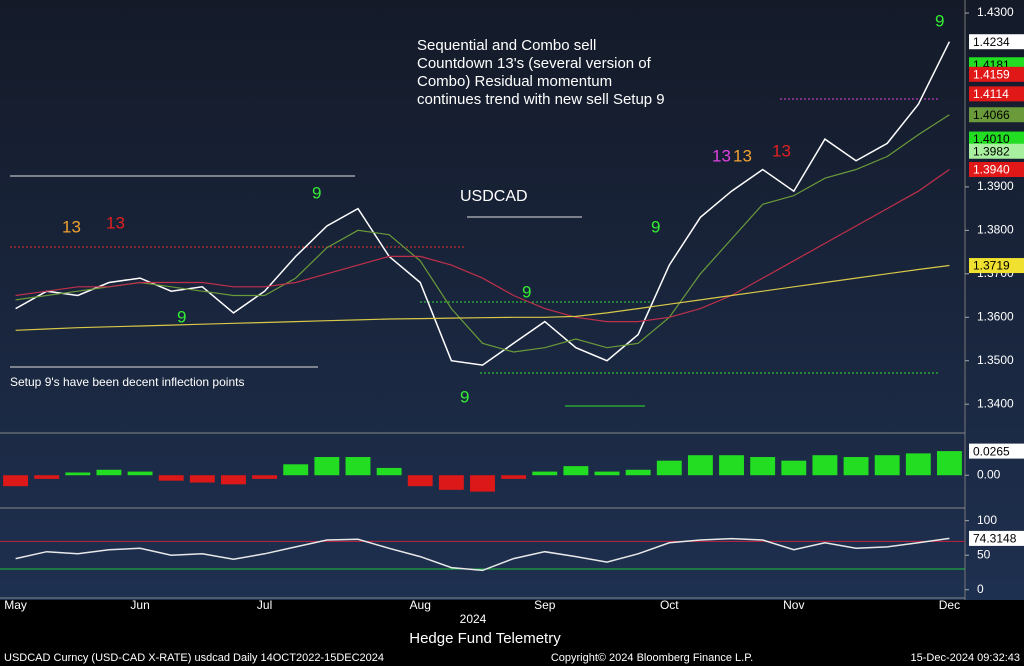  What do you see at coordinates (987, 520) in the screenshot?
I see `y-tick-label: 100` at bounding box center [987, 520].